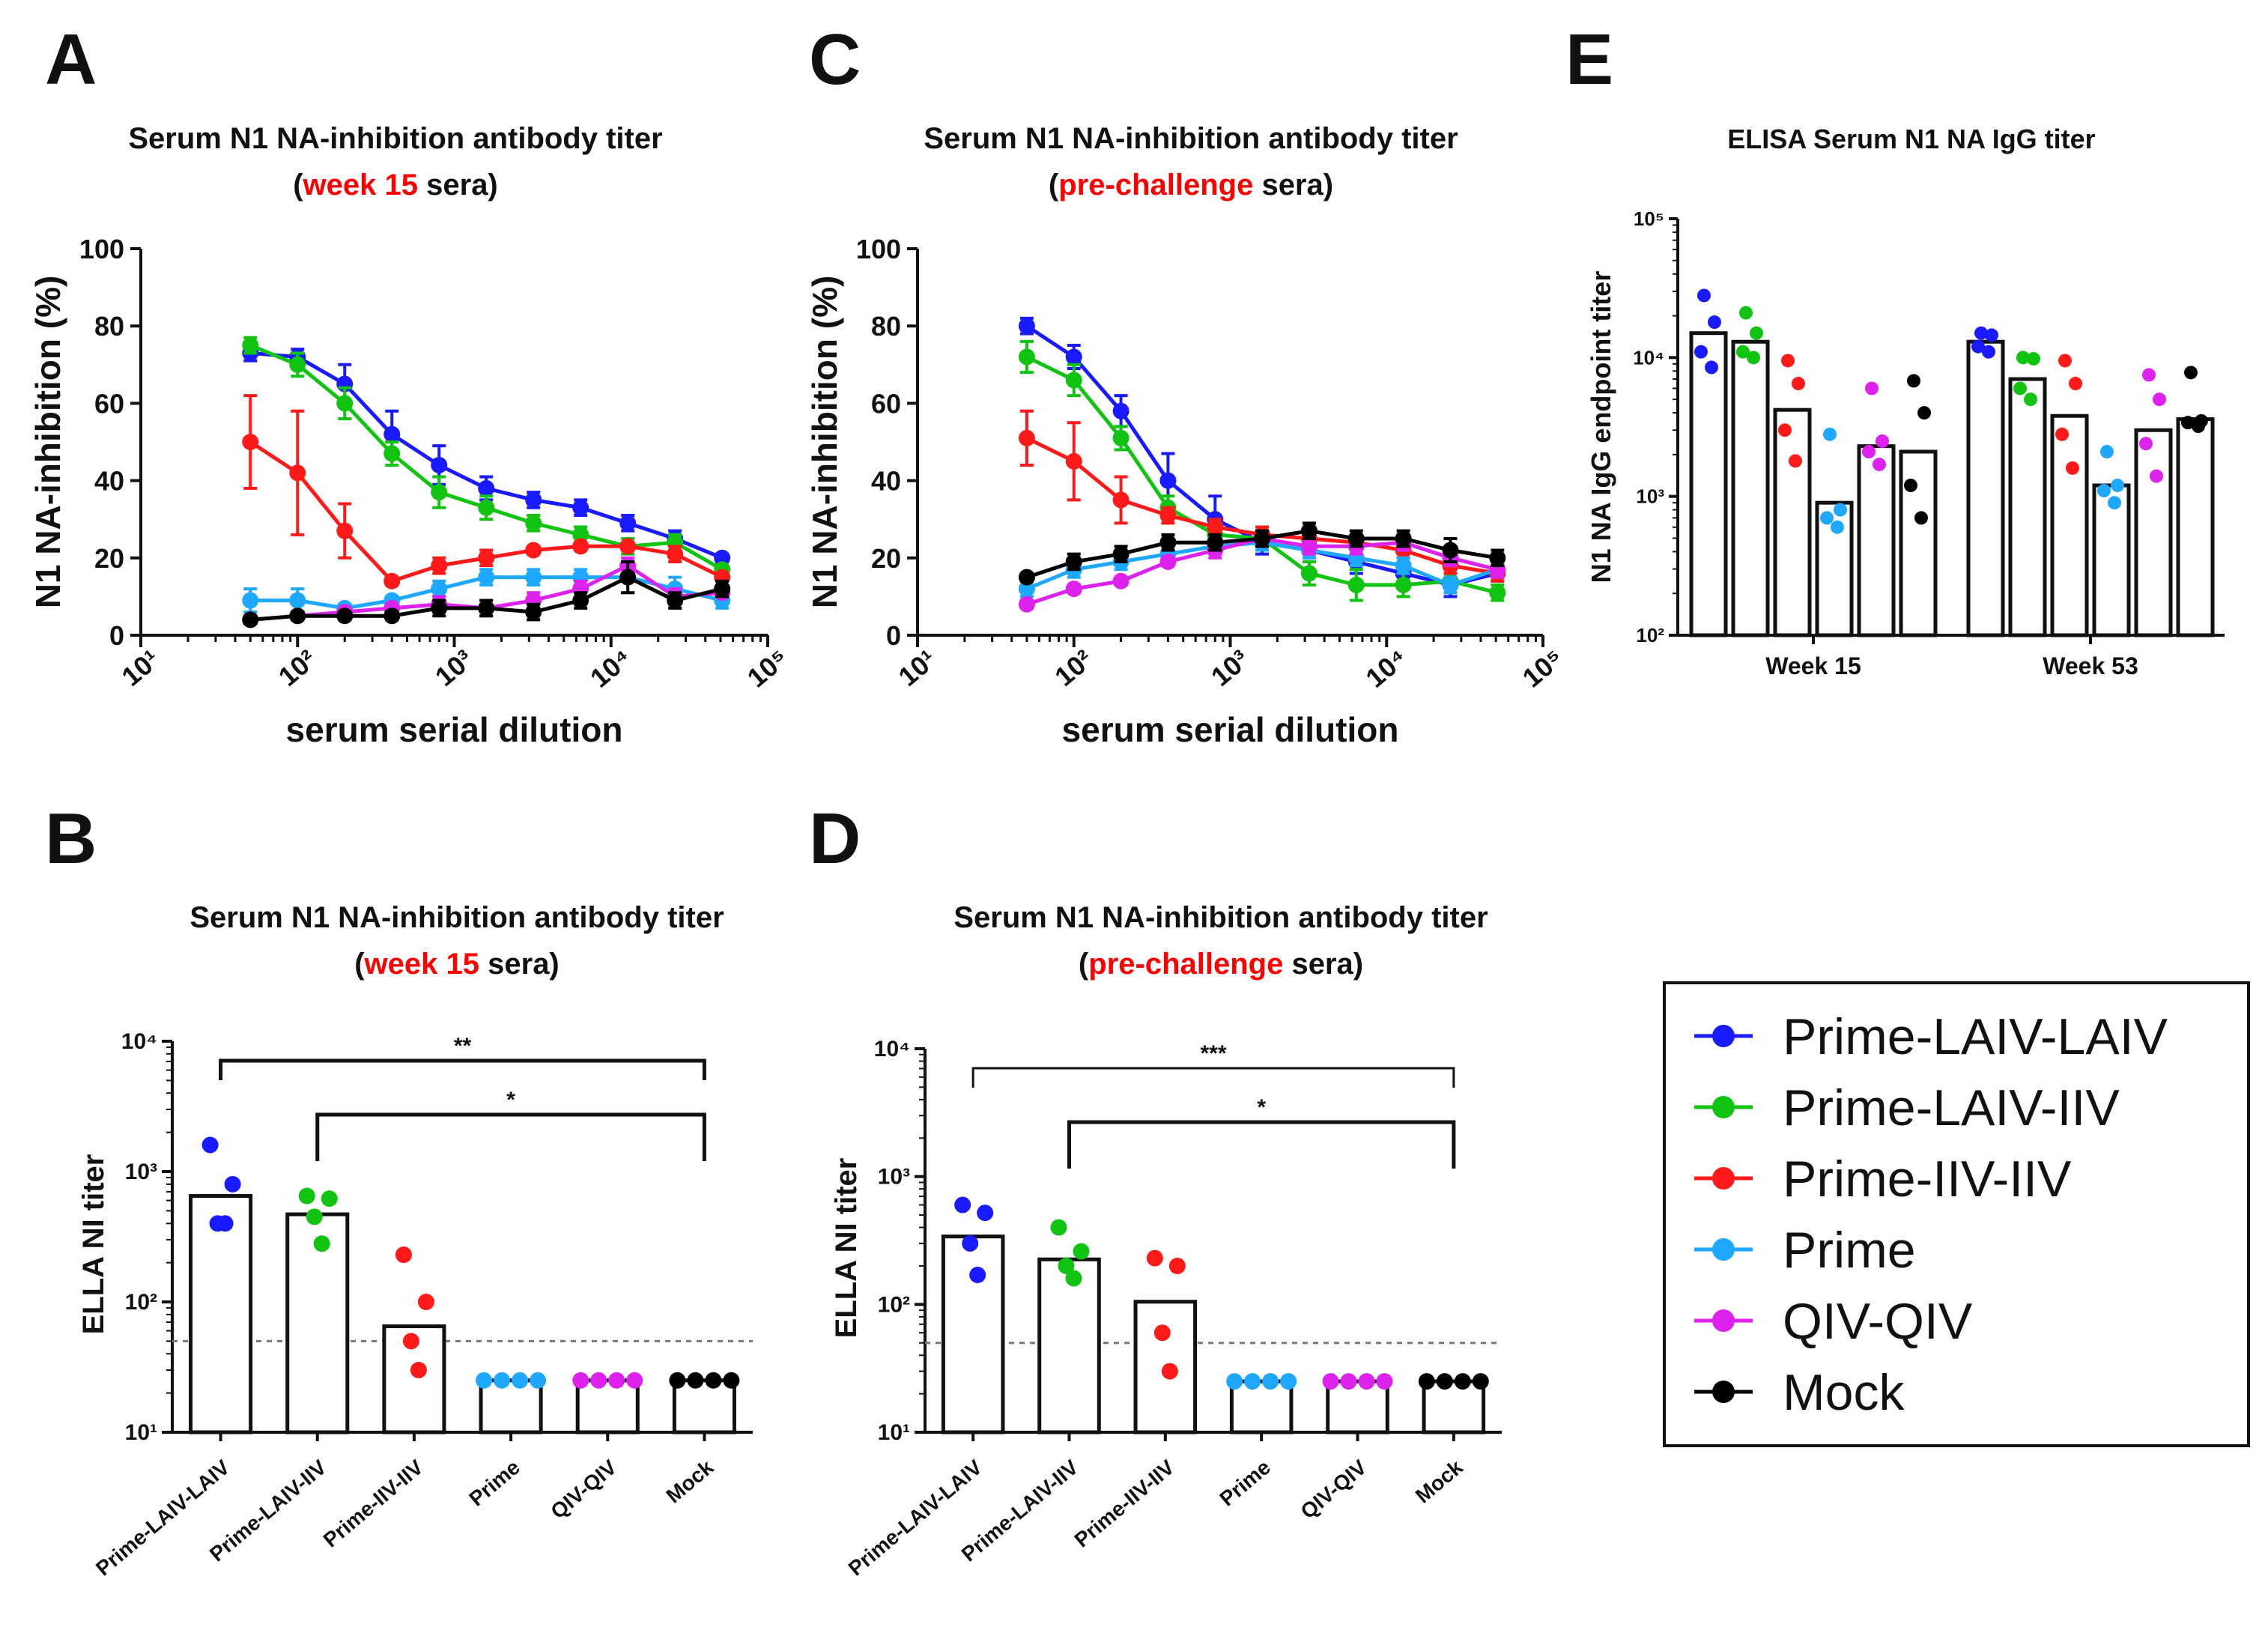  I want to click on series-prime-iiv-iiv, so click(486, 492).